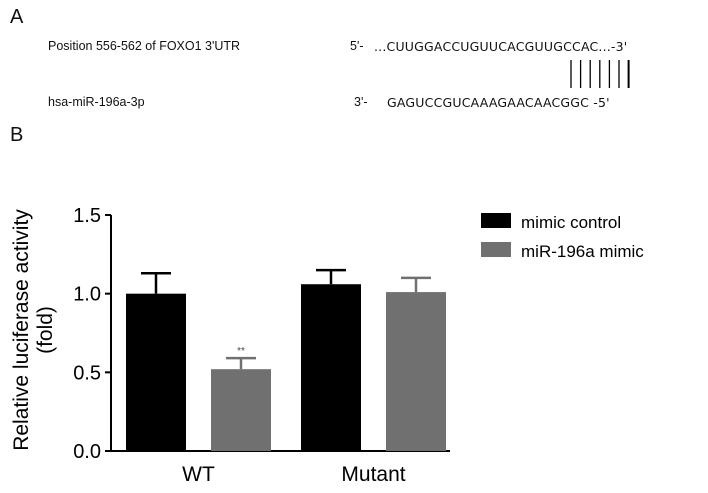 Image resolution: width=708 pixels, height=493 pixels. What do you see at coordinates (357, 46) in the screenshot?
I see `target-prefix: 5'-` at bounding box center [357, 46].